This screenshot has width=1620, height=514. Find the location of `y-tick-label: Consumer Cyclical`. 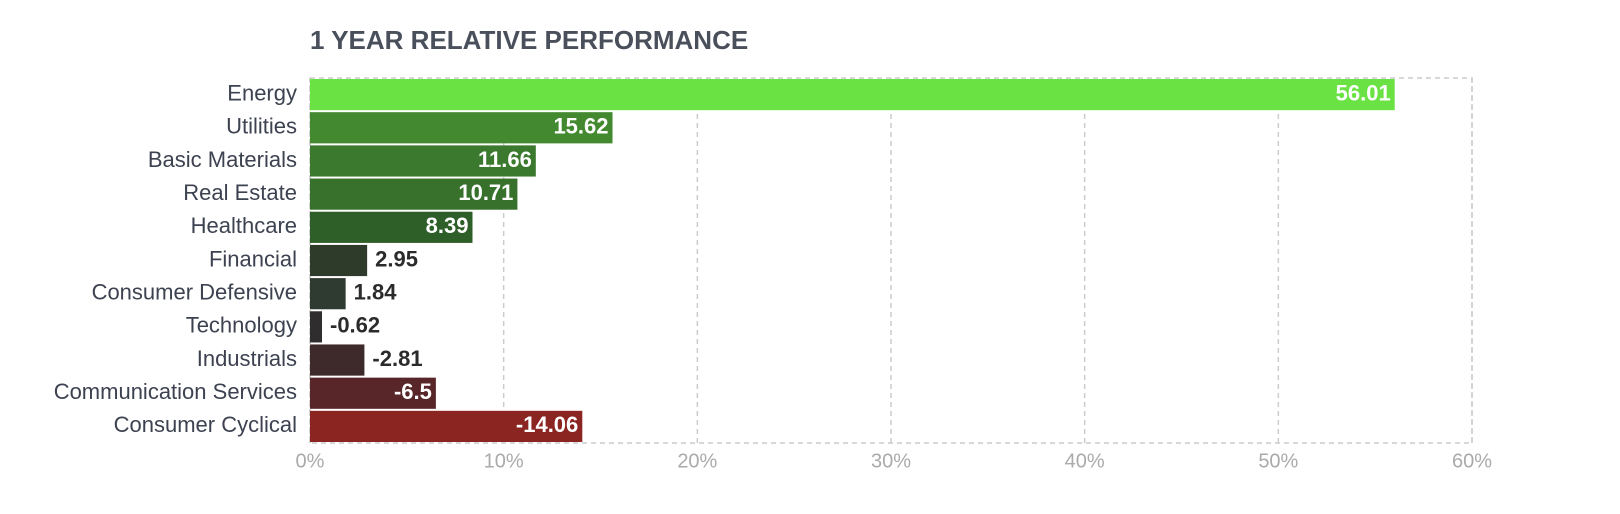

y-tick-label: Consumer Cyclical is located at coordinates (205, 424).